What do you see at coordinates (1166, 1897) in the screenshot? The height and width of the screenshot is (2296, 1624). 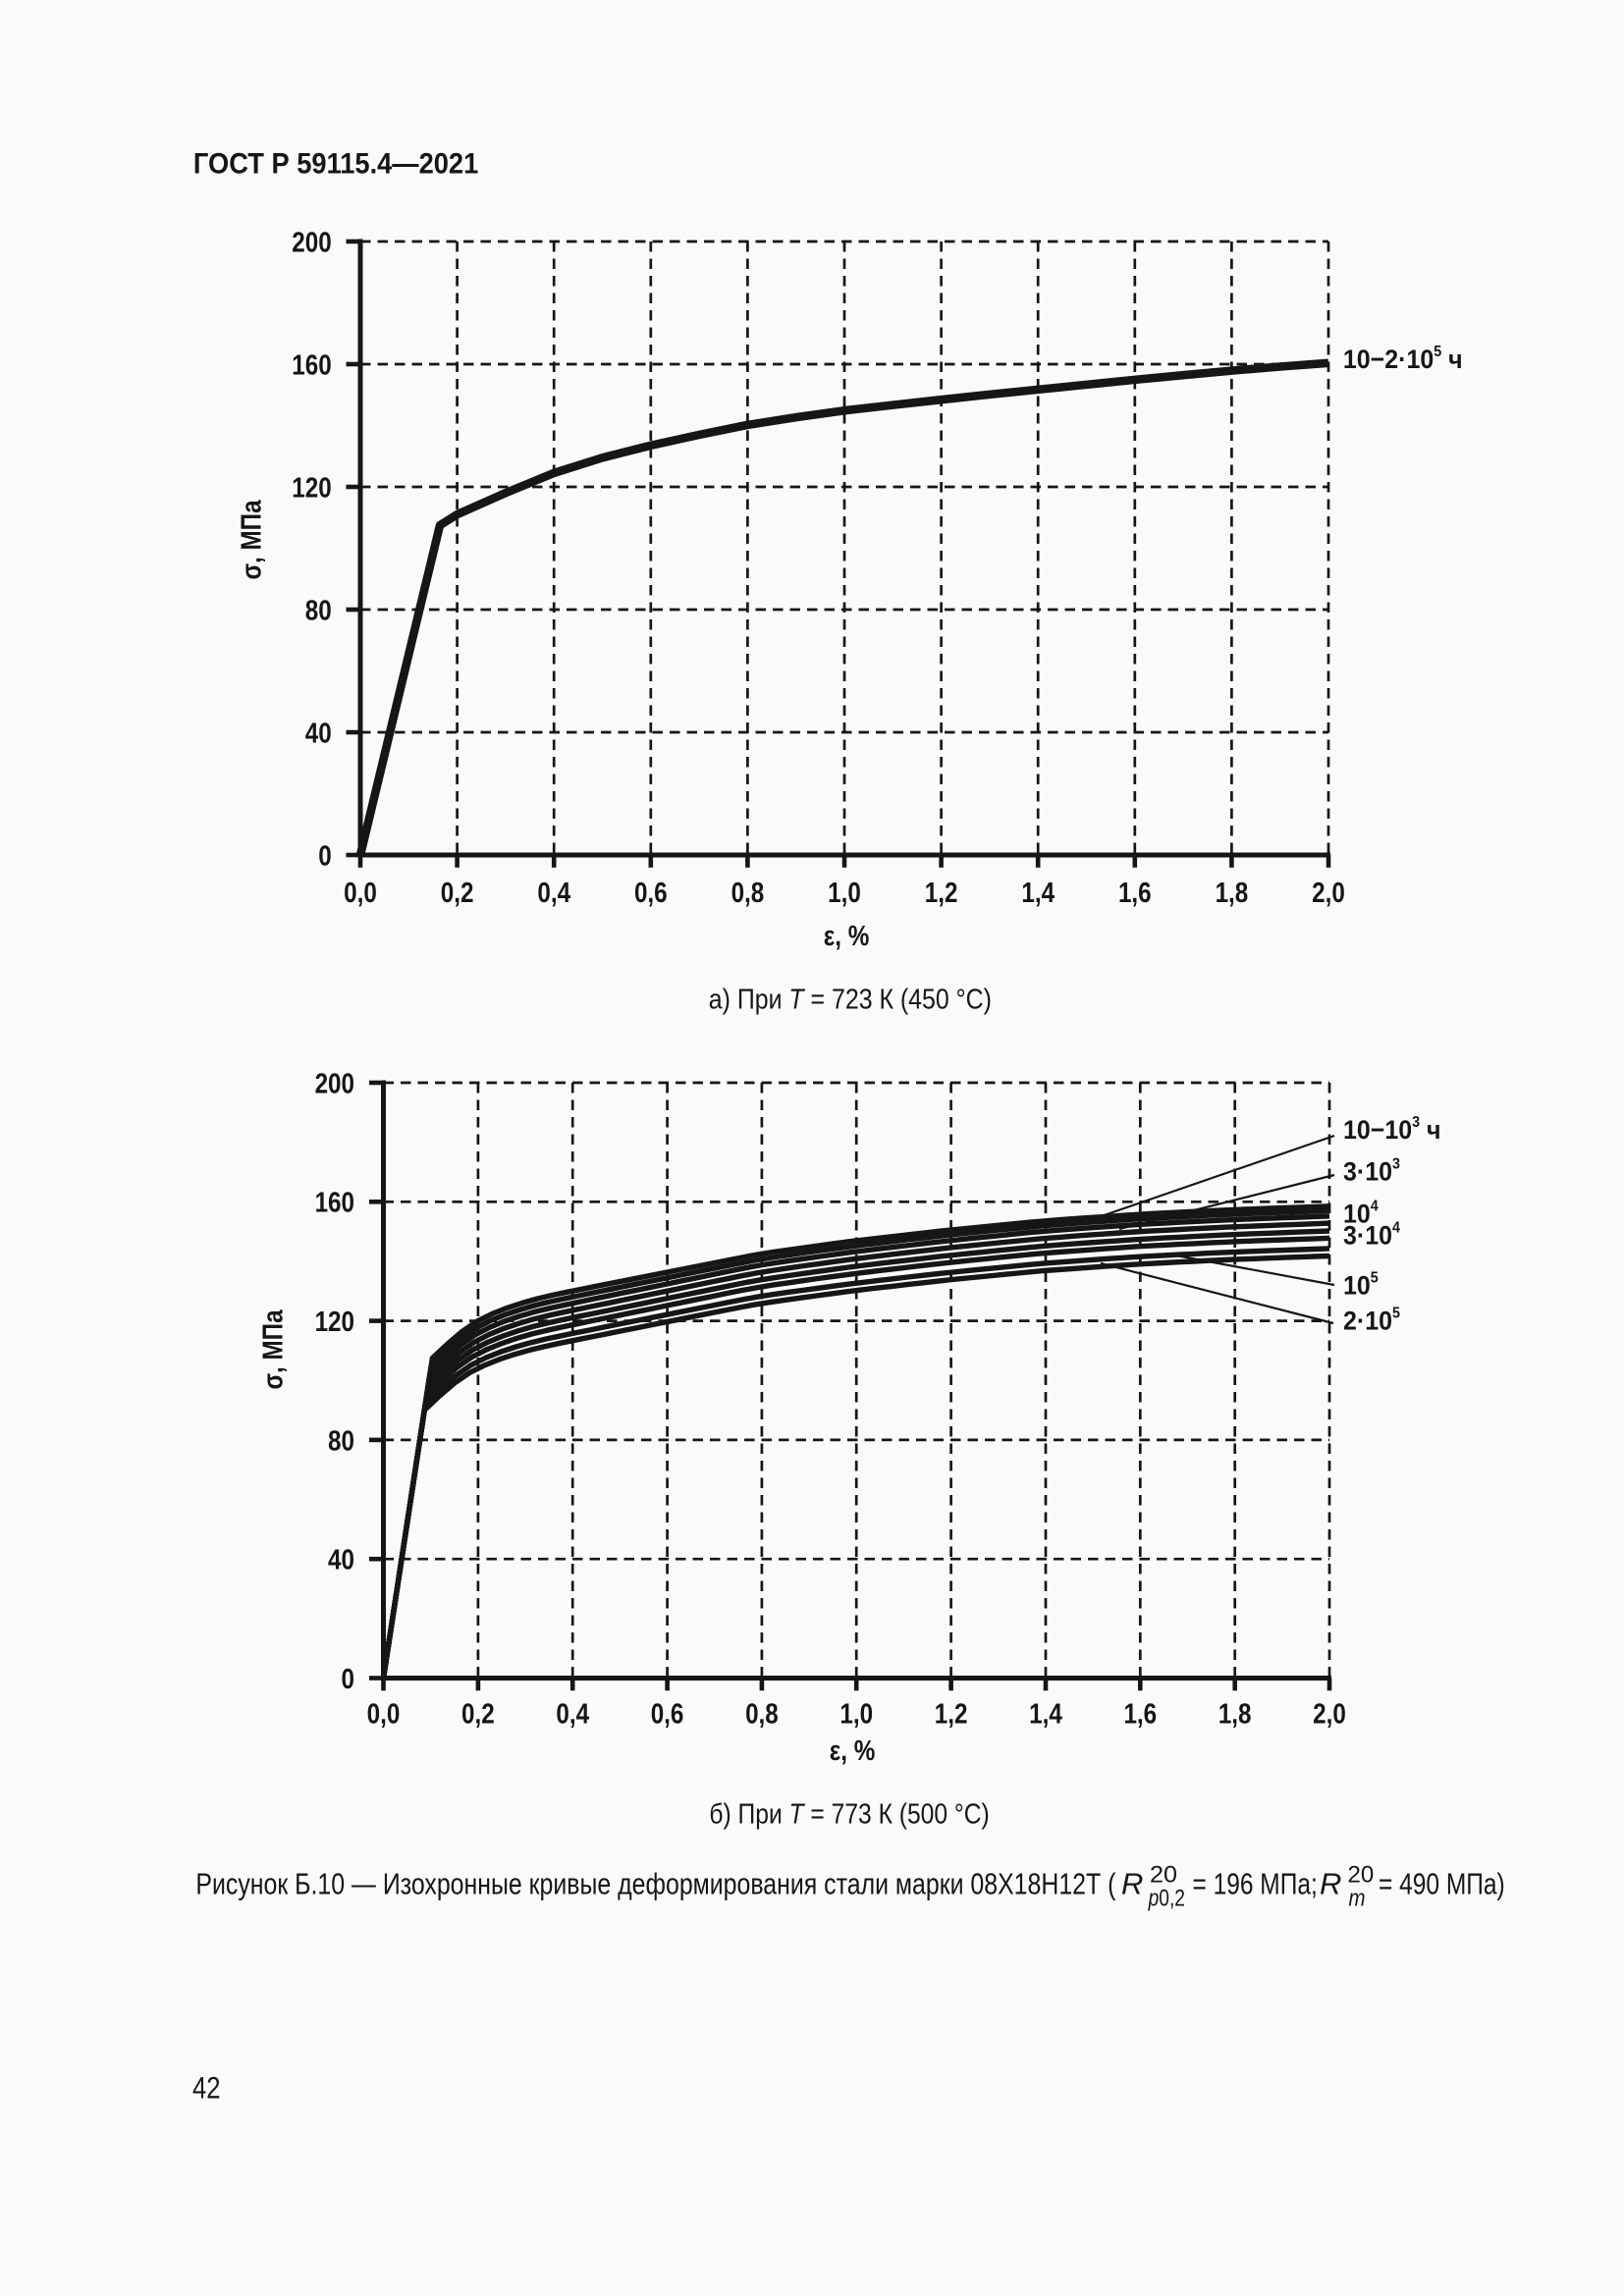 I see `svg-text: p0,2` at bounding box center [1166, 1897].